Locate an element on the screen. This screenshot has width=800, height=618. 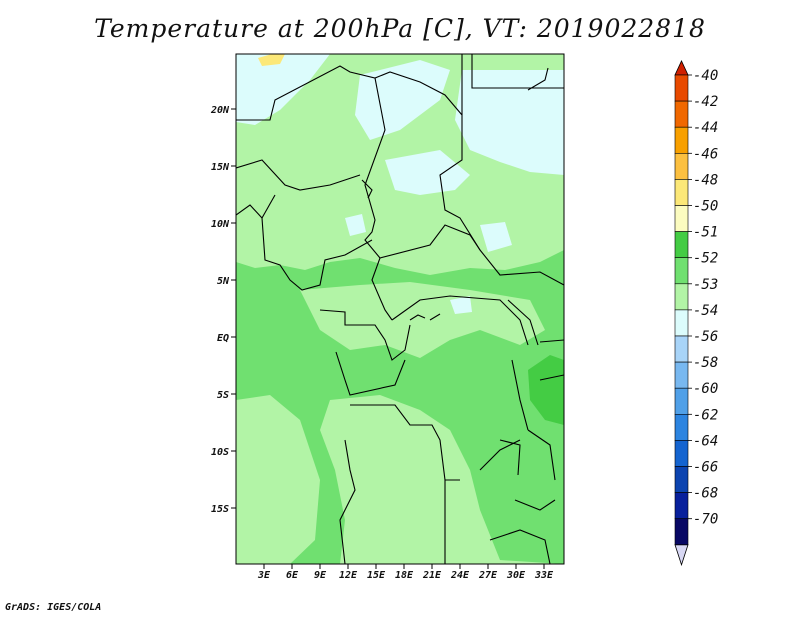
colorbar-label: -70 is located at coordinates (705, 520).